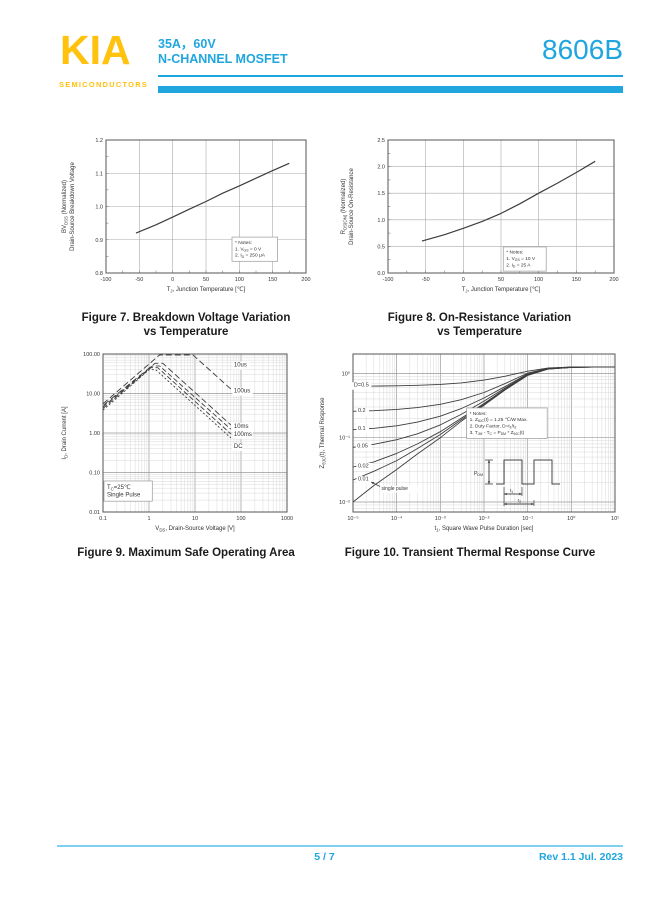  I want to click on svg-text:t1, Square Wave Pulse Duration: t1, Square Wave Pulse Duration [sec], so click(484, 529).